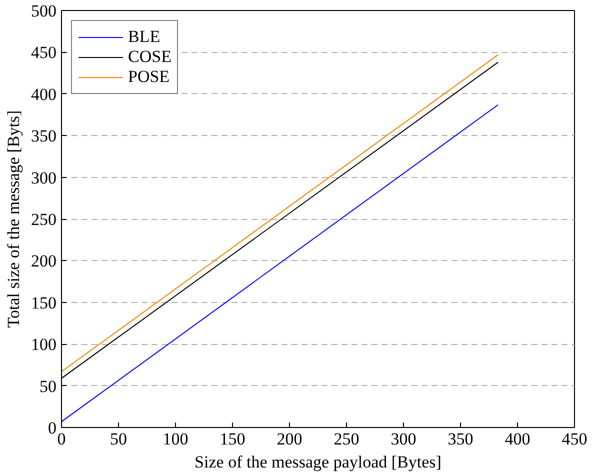 This screenshot has height=474, width=594. What do you see at coordinates (43, 344) in the screenshot?
I see `y-tick-label: 100` at bounding box center [43, 344].